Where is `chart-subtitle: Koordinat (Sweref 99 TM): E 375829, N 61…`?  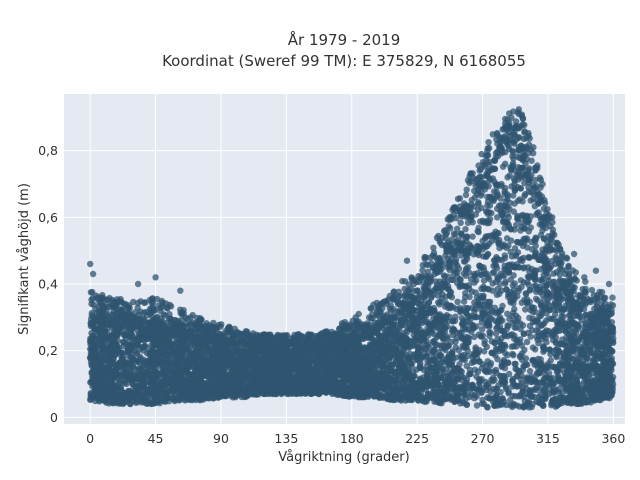
chart-subtitle: Koordinat (Sweref 99 TM): E 375829, N 61… is located at coordinates (344, 61).